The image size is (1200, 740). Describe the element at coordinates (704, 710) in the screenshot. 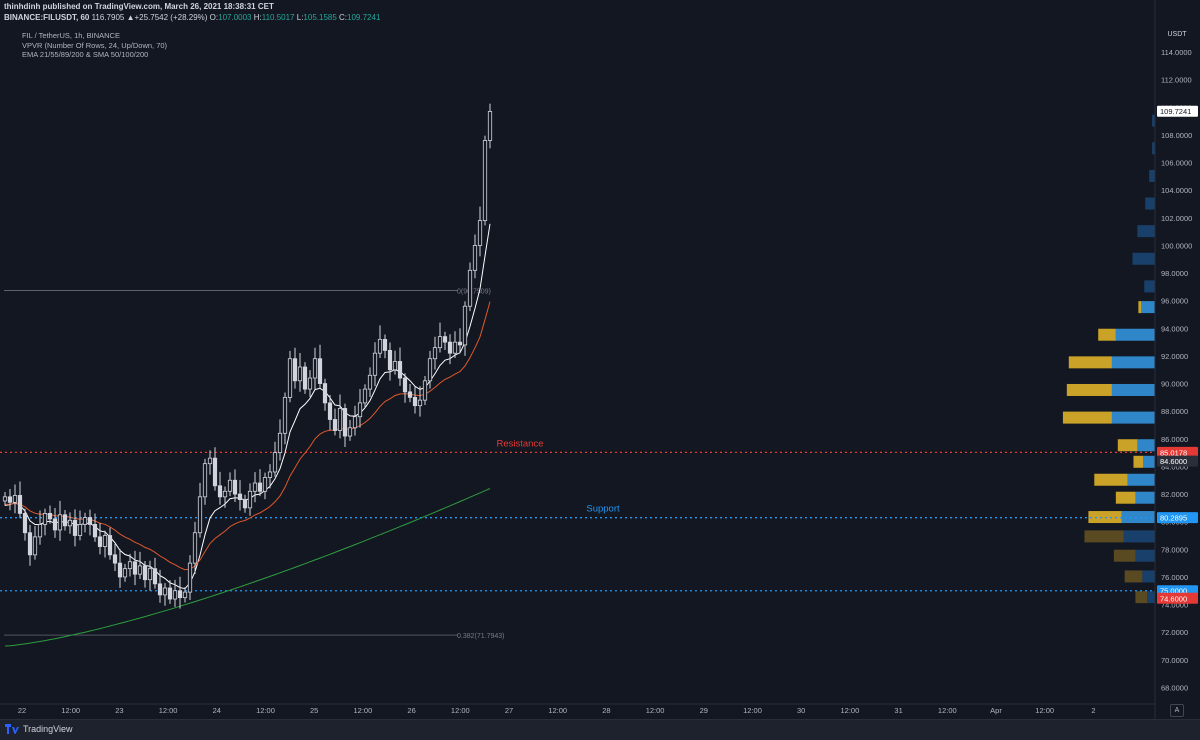

I see `time-tick-label: 29` at that location.